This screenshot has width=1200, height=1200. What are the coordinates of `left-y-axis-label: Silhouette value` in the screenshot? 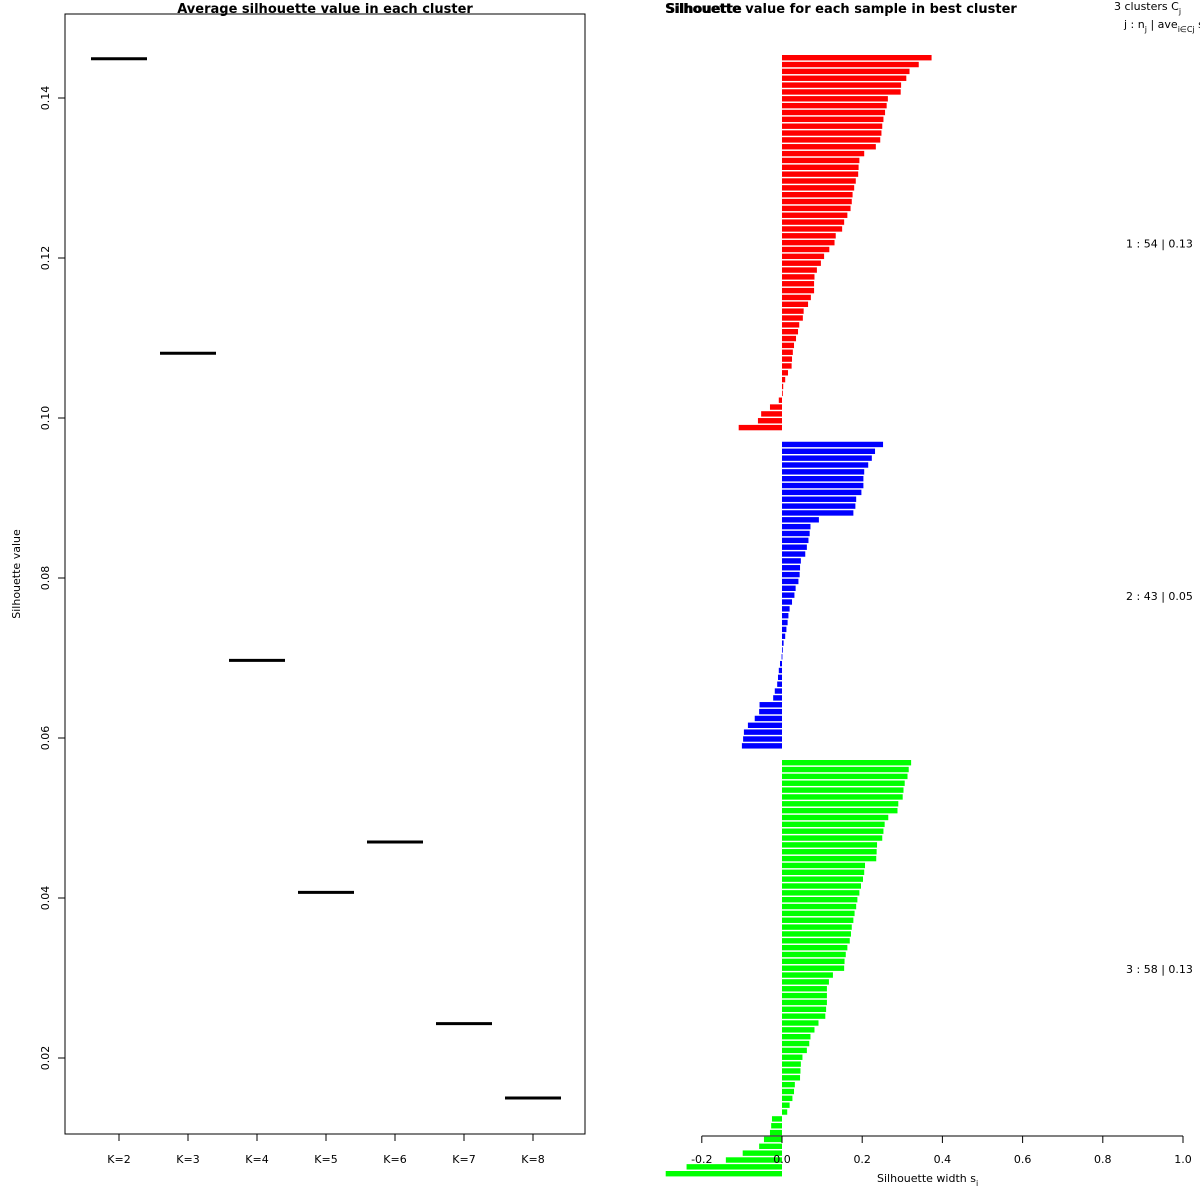 It's located at (16, 574).